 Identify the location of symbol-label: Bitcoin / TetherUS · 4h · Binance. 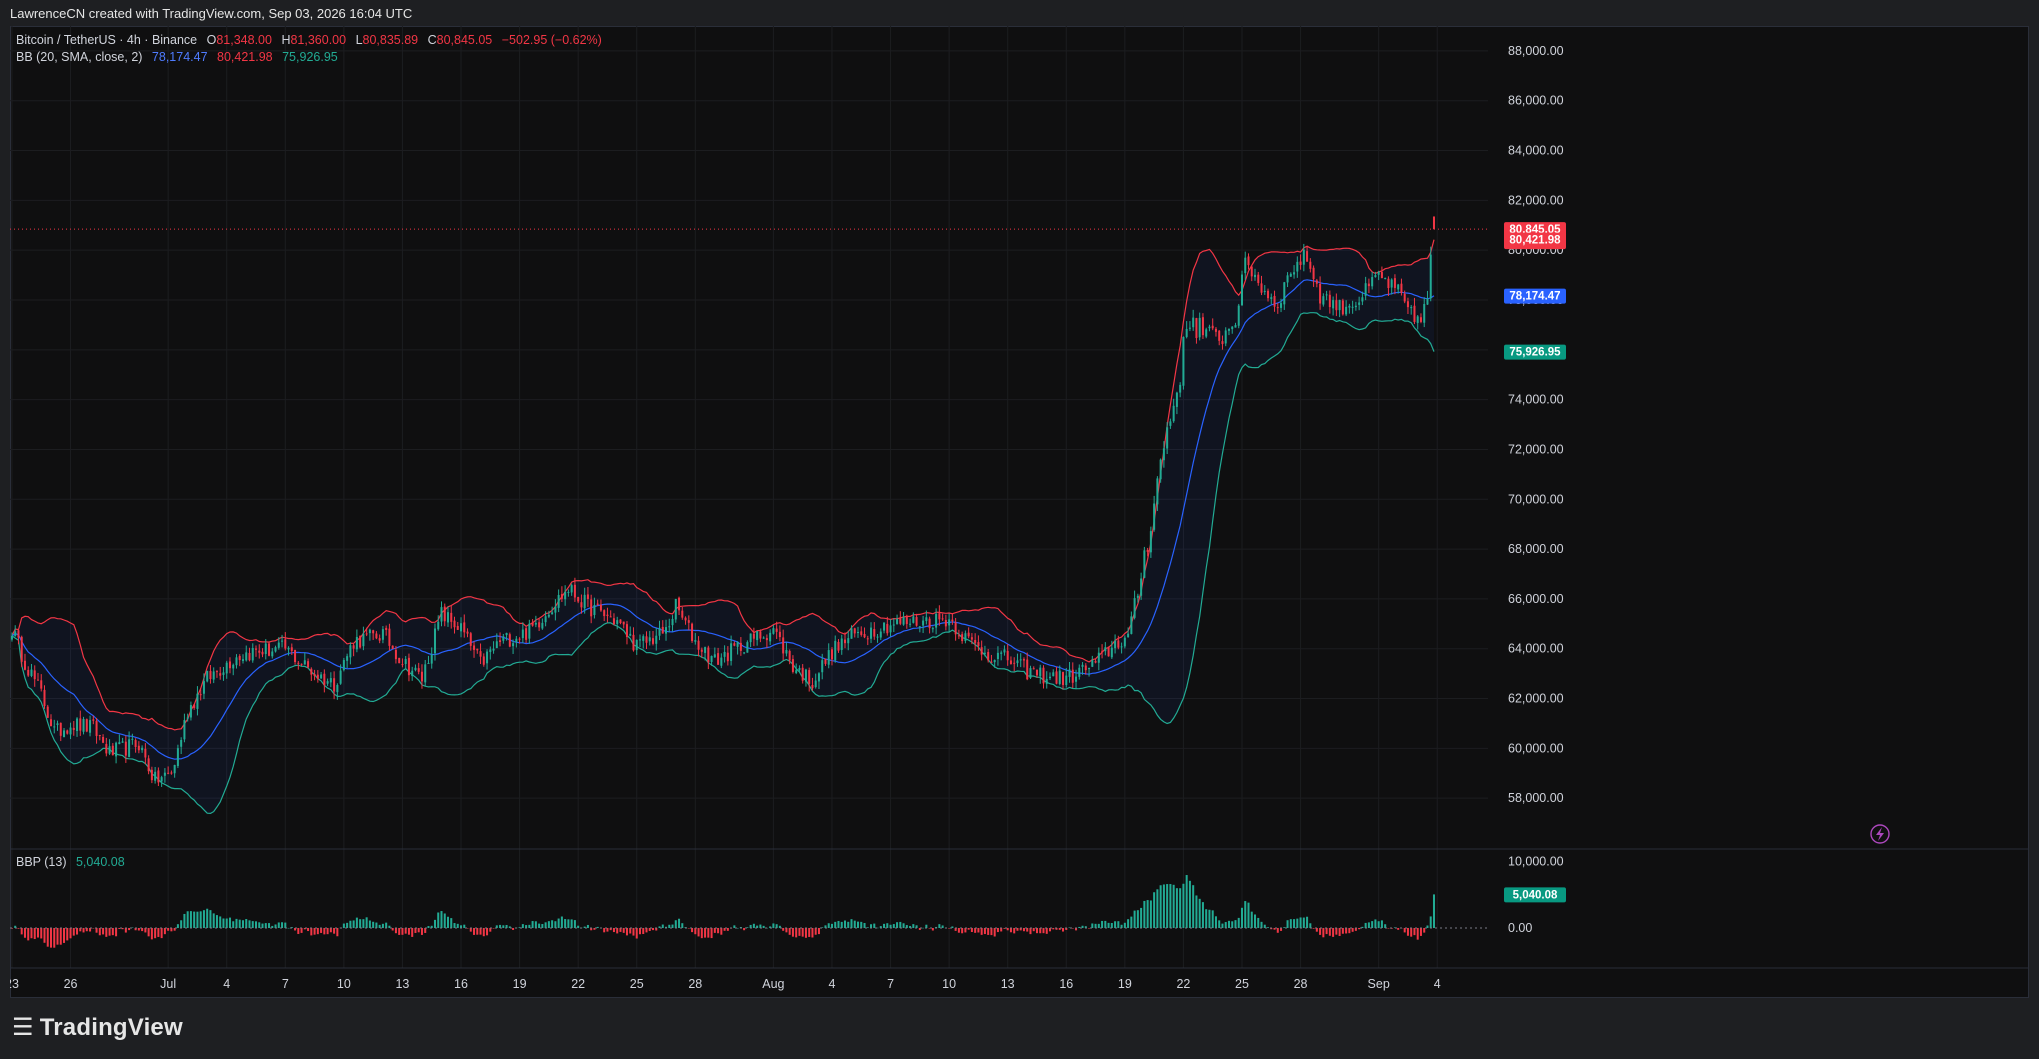
(107, 40).